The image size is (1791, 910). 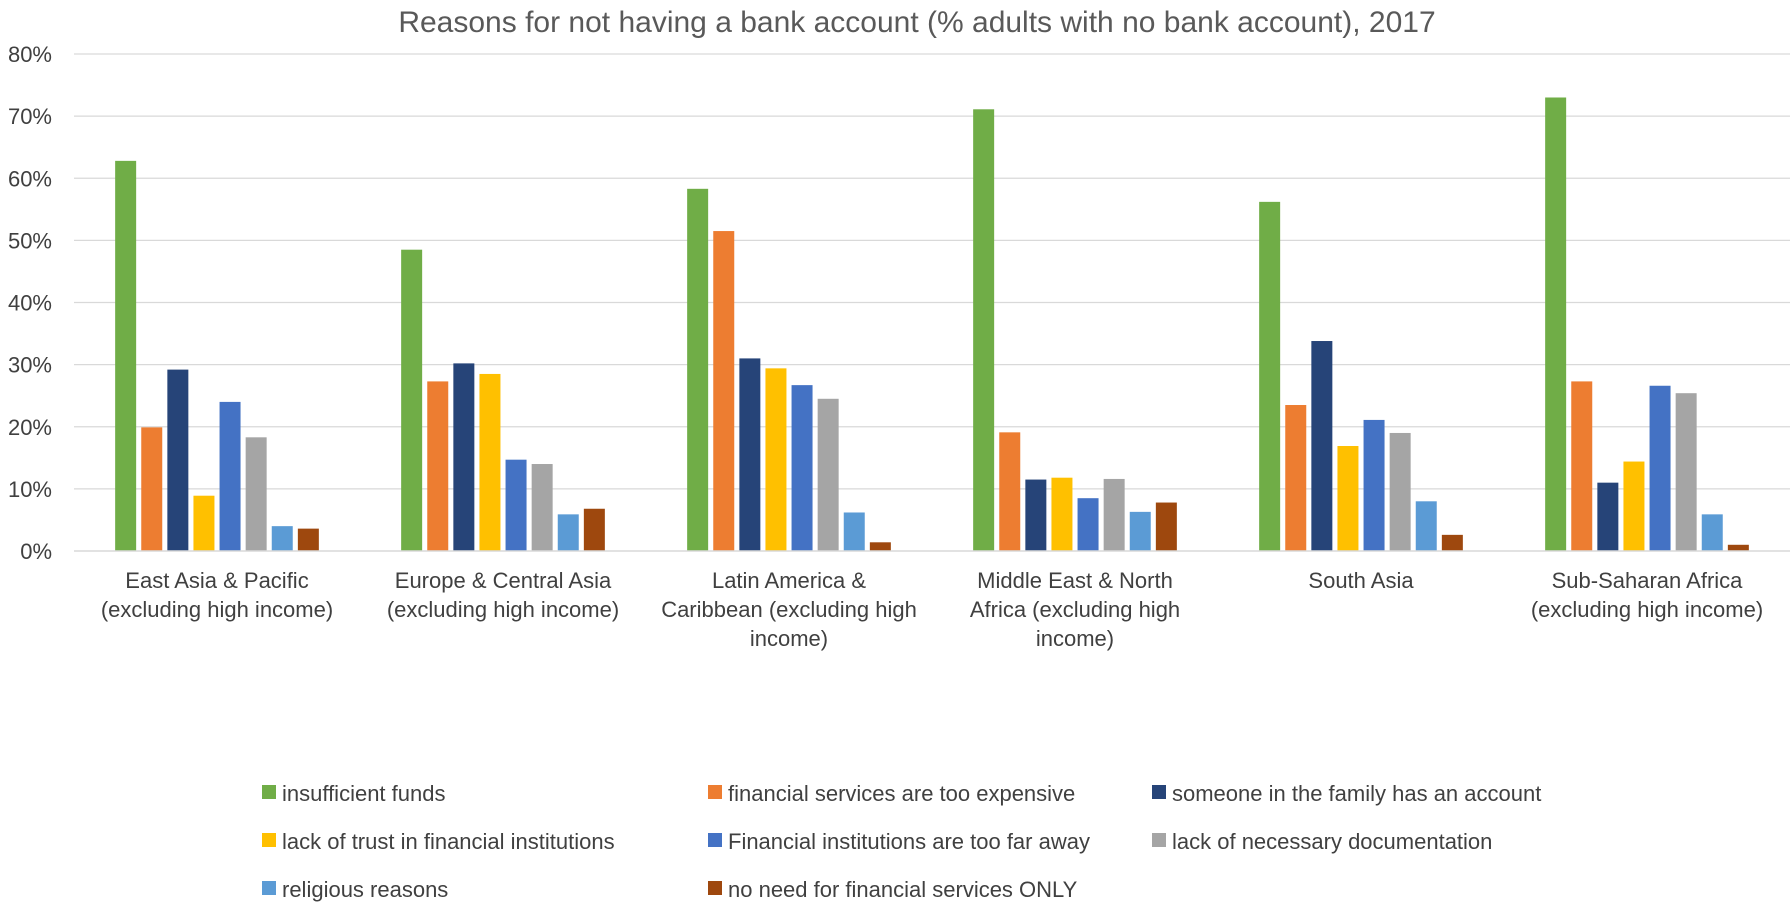 What do you see at coordinates (30, 116) in the screenshot?
I see `y-tick-label: 70%` at bounding box center [30, 116].